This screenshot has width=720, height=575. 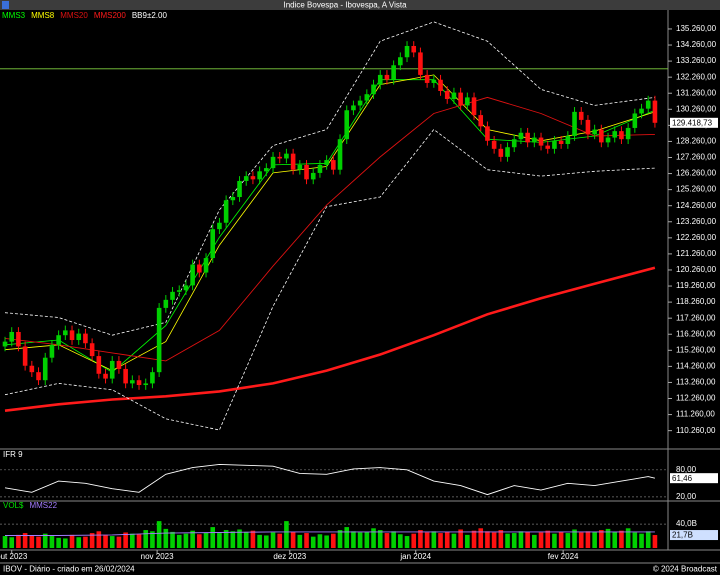 I want to click on y-tick-label: 80,00, so click(x=686, y=469).